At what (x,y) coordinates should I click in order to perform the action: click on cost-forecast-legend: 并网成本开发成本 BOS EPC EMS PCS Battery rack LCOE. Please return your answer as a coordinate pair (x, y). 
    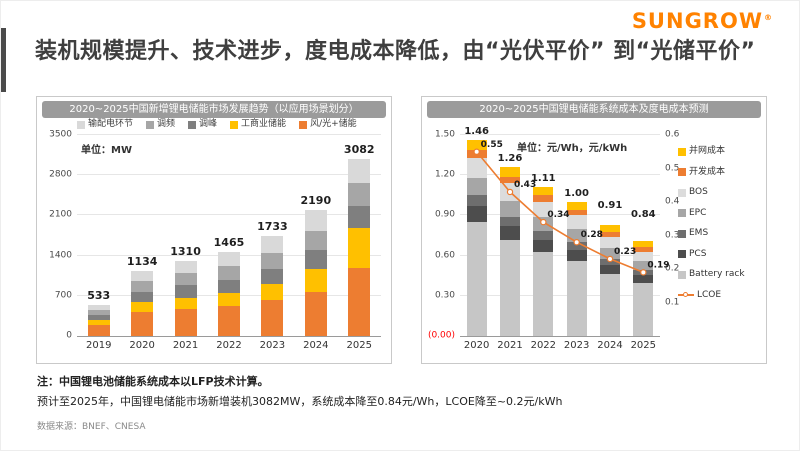
    Looking at the image, I should click on (720, 223).